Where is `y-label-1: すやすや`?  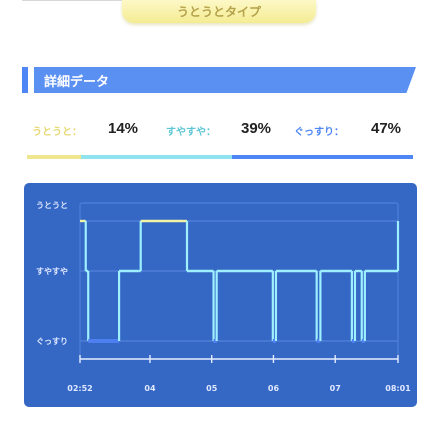
y-label-1: すやすや is located at coordinates (52, 271).